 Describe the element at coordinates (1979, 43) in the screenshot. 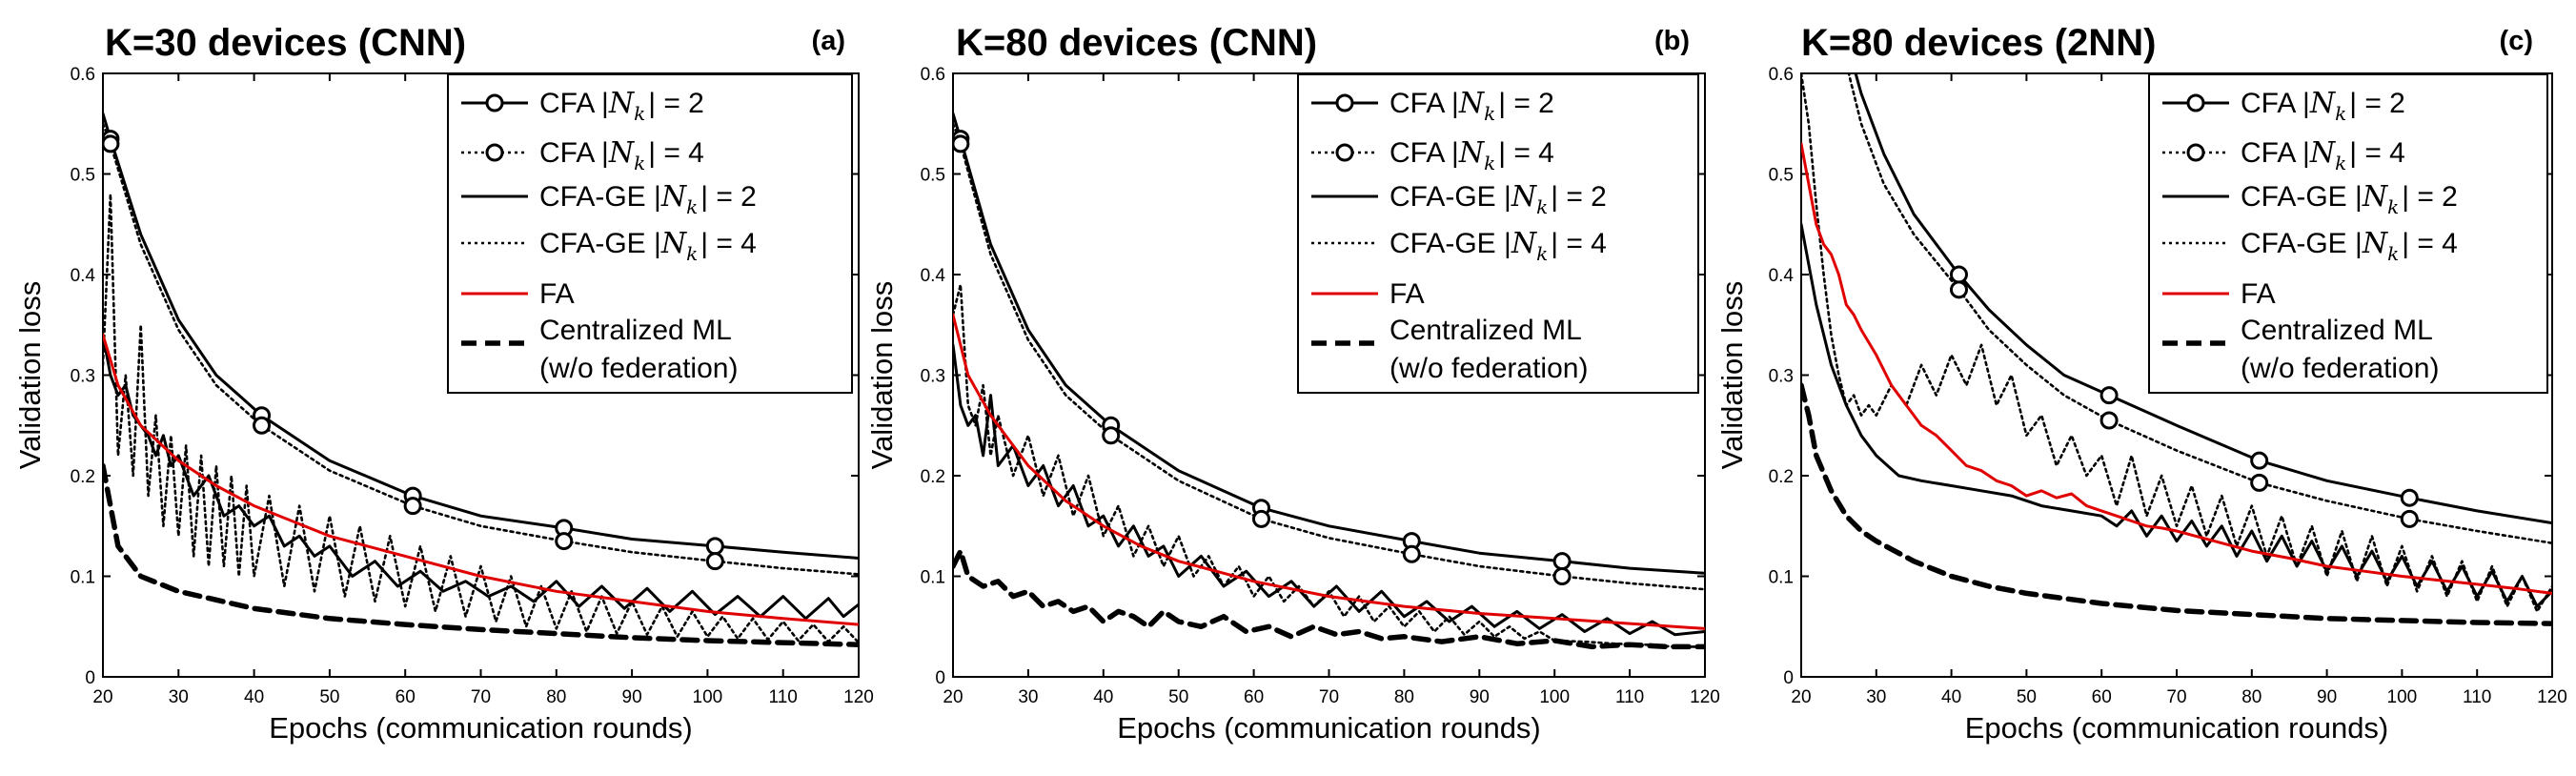

I see `chart-title: K=80 devices (2NN)` at that location.